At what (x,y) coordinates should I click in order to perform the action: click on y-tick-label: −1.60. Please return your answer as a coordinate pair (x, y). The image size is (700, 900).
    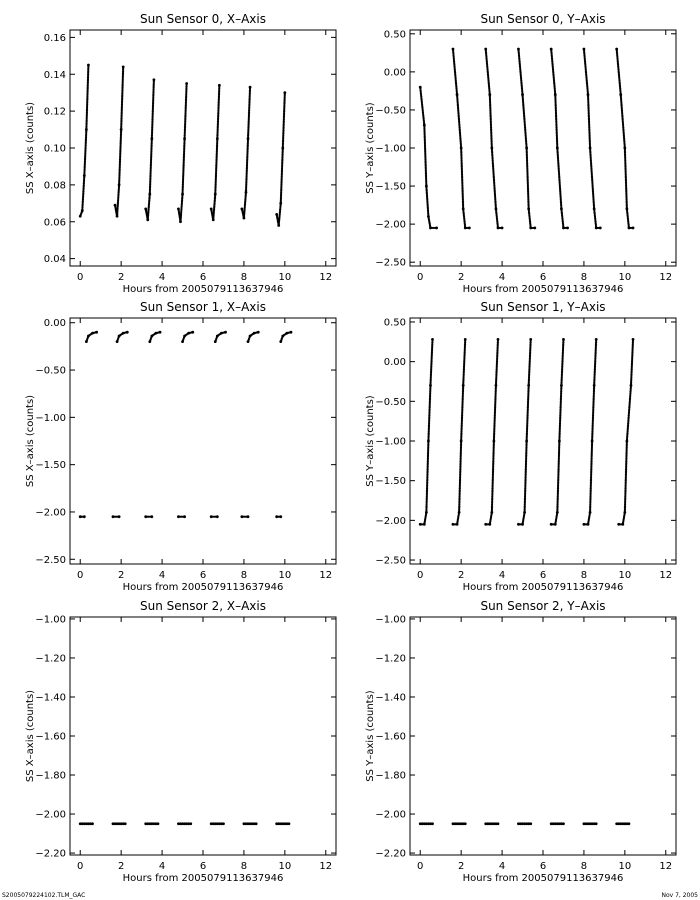
    Looking at the image, I should click on (50, 737).